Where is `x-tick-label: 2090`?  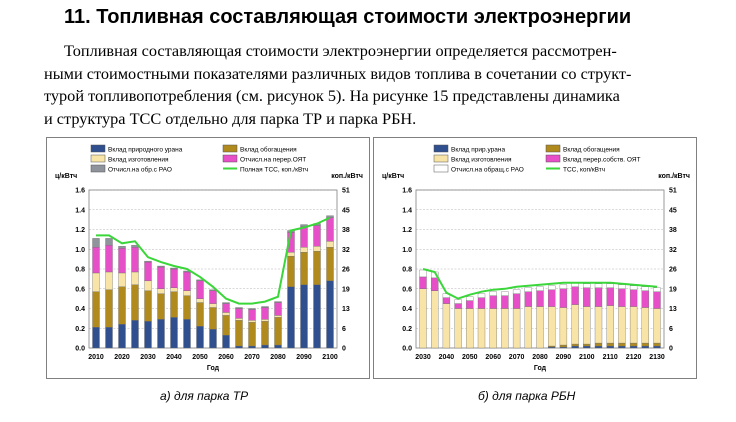 x-tick-label: 2090 is located at coordinates (564, 357).